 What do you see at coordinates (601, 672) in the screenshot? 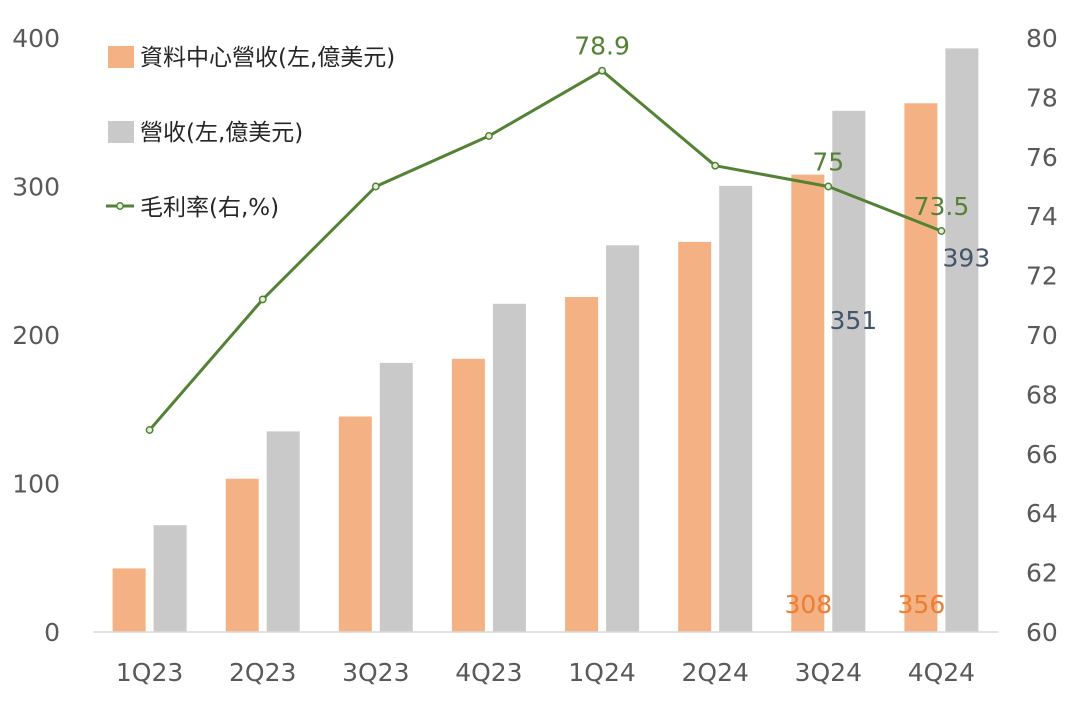
I see `x-tick-label: 1Q24` at bounding box center [601, 672].